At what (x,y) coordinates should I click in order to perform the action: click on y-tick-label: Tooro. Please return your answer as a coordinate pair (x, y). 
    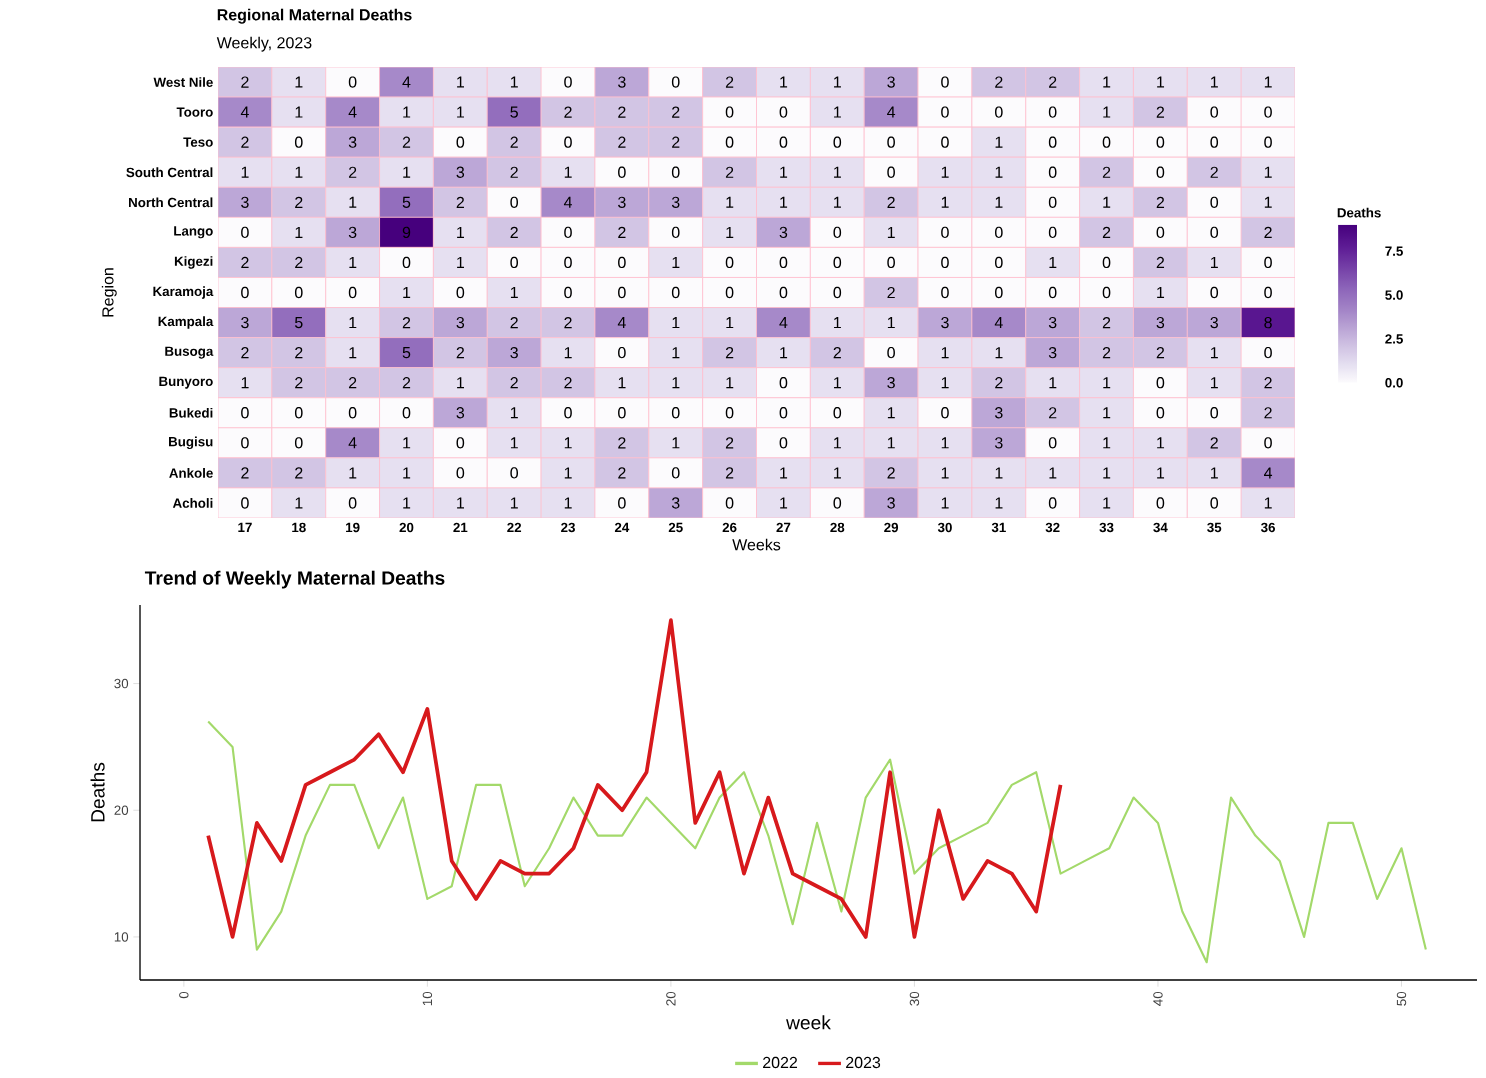
    Looking at the image, I should click on (194, 112).